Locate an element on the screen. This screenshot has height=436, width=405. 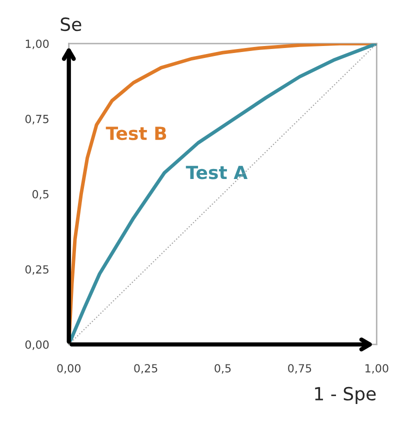
x-tick-label: 0,5 is located at coordinates (222, 369).